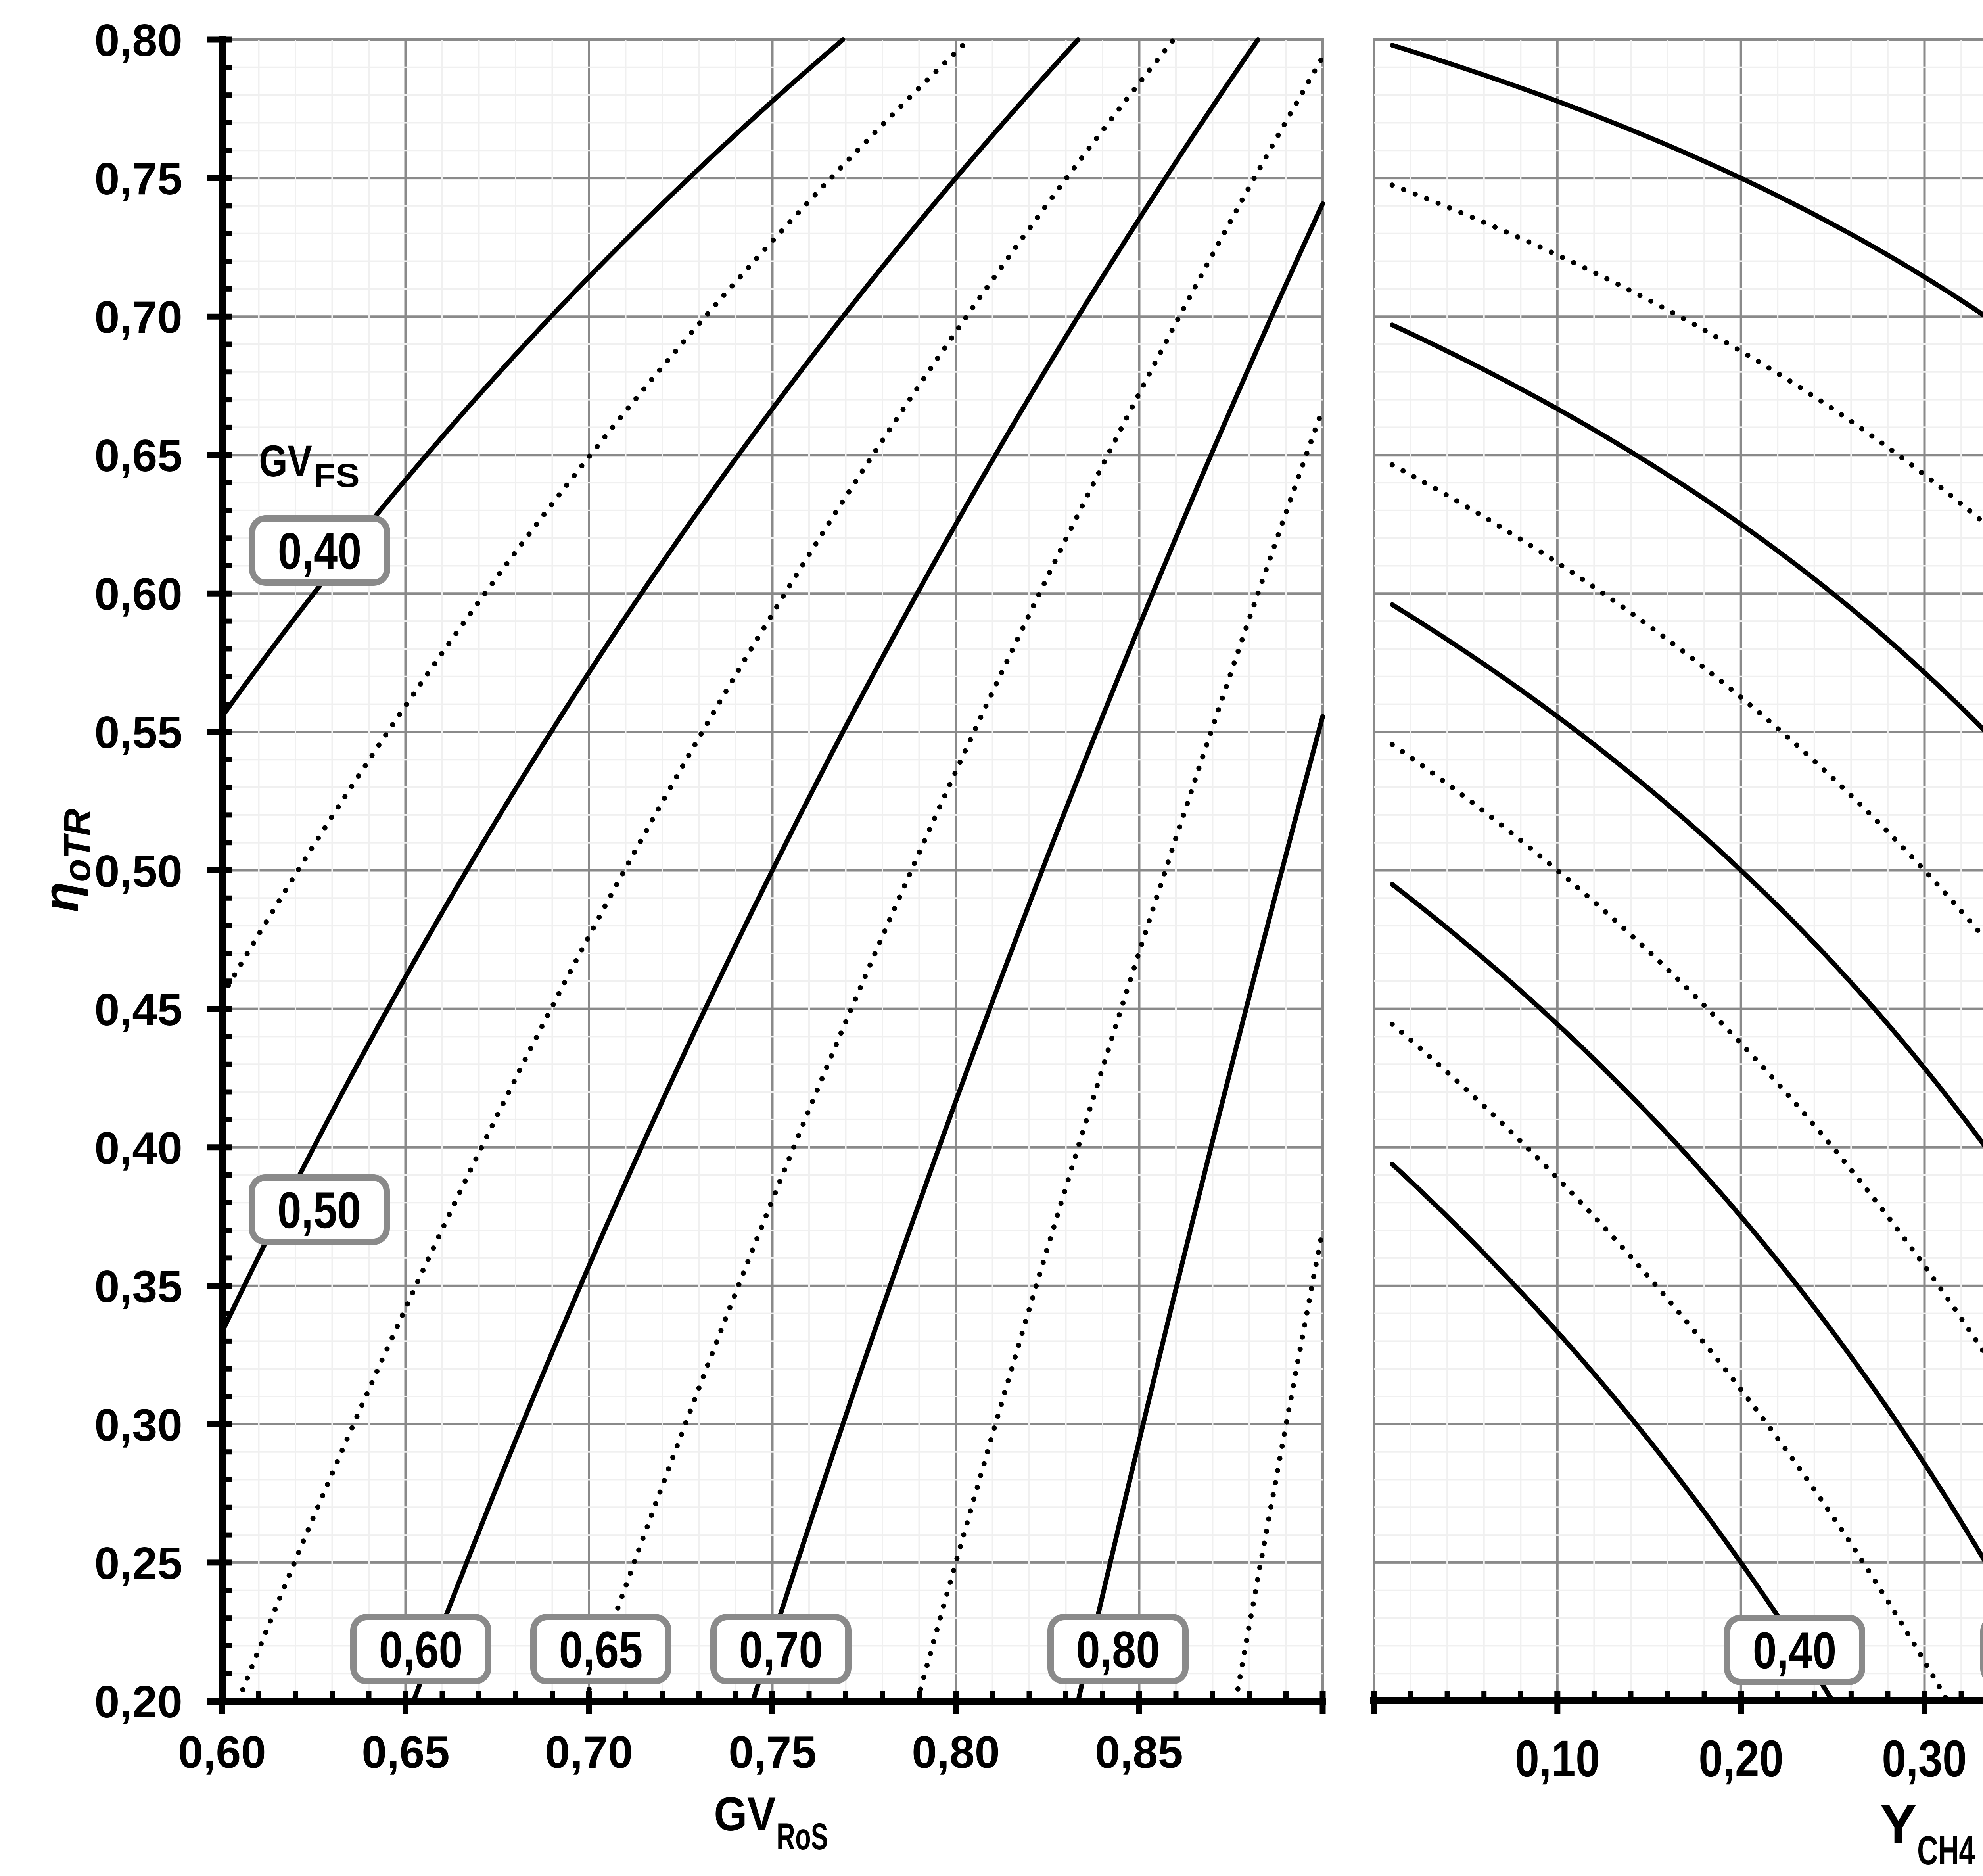  I want to click on svg-text: FS, so click(337, 475).